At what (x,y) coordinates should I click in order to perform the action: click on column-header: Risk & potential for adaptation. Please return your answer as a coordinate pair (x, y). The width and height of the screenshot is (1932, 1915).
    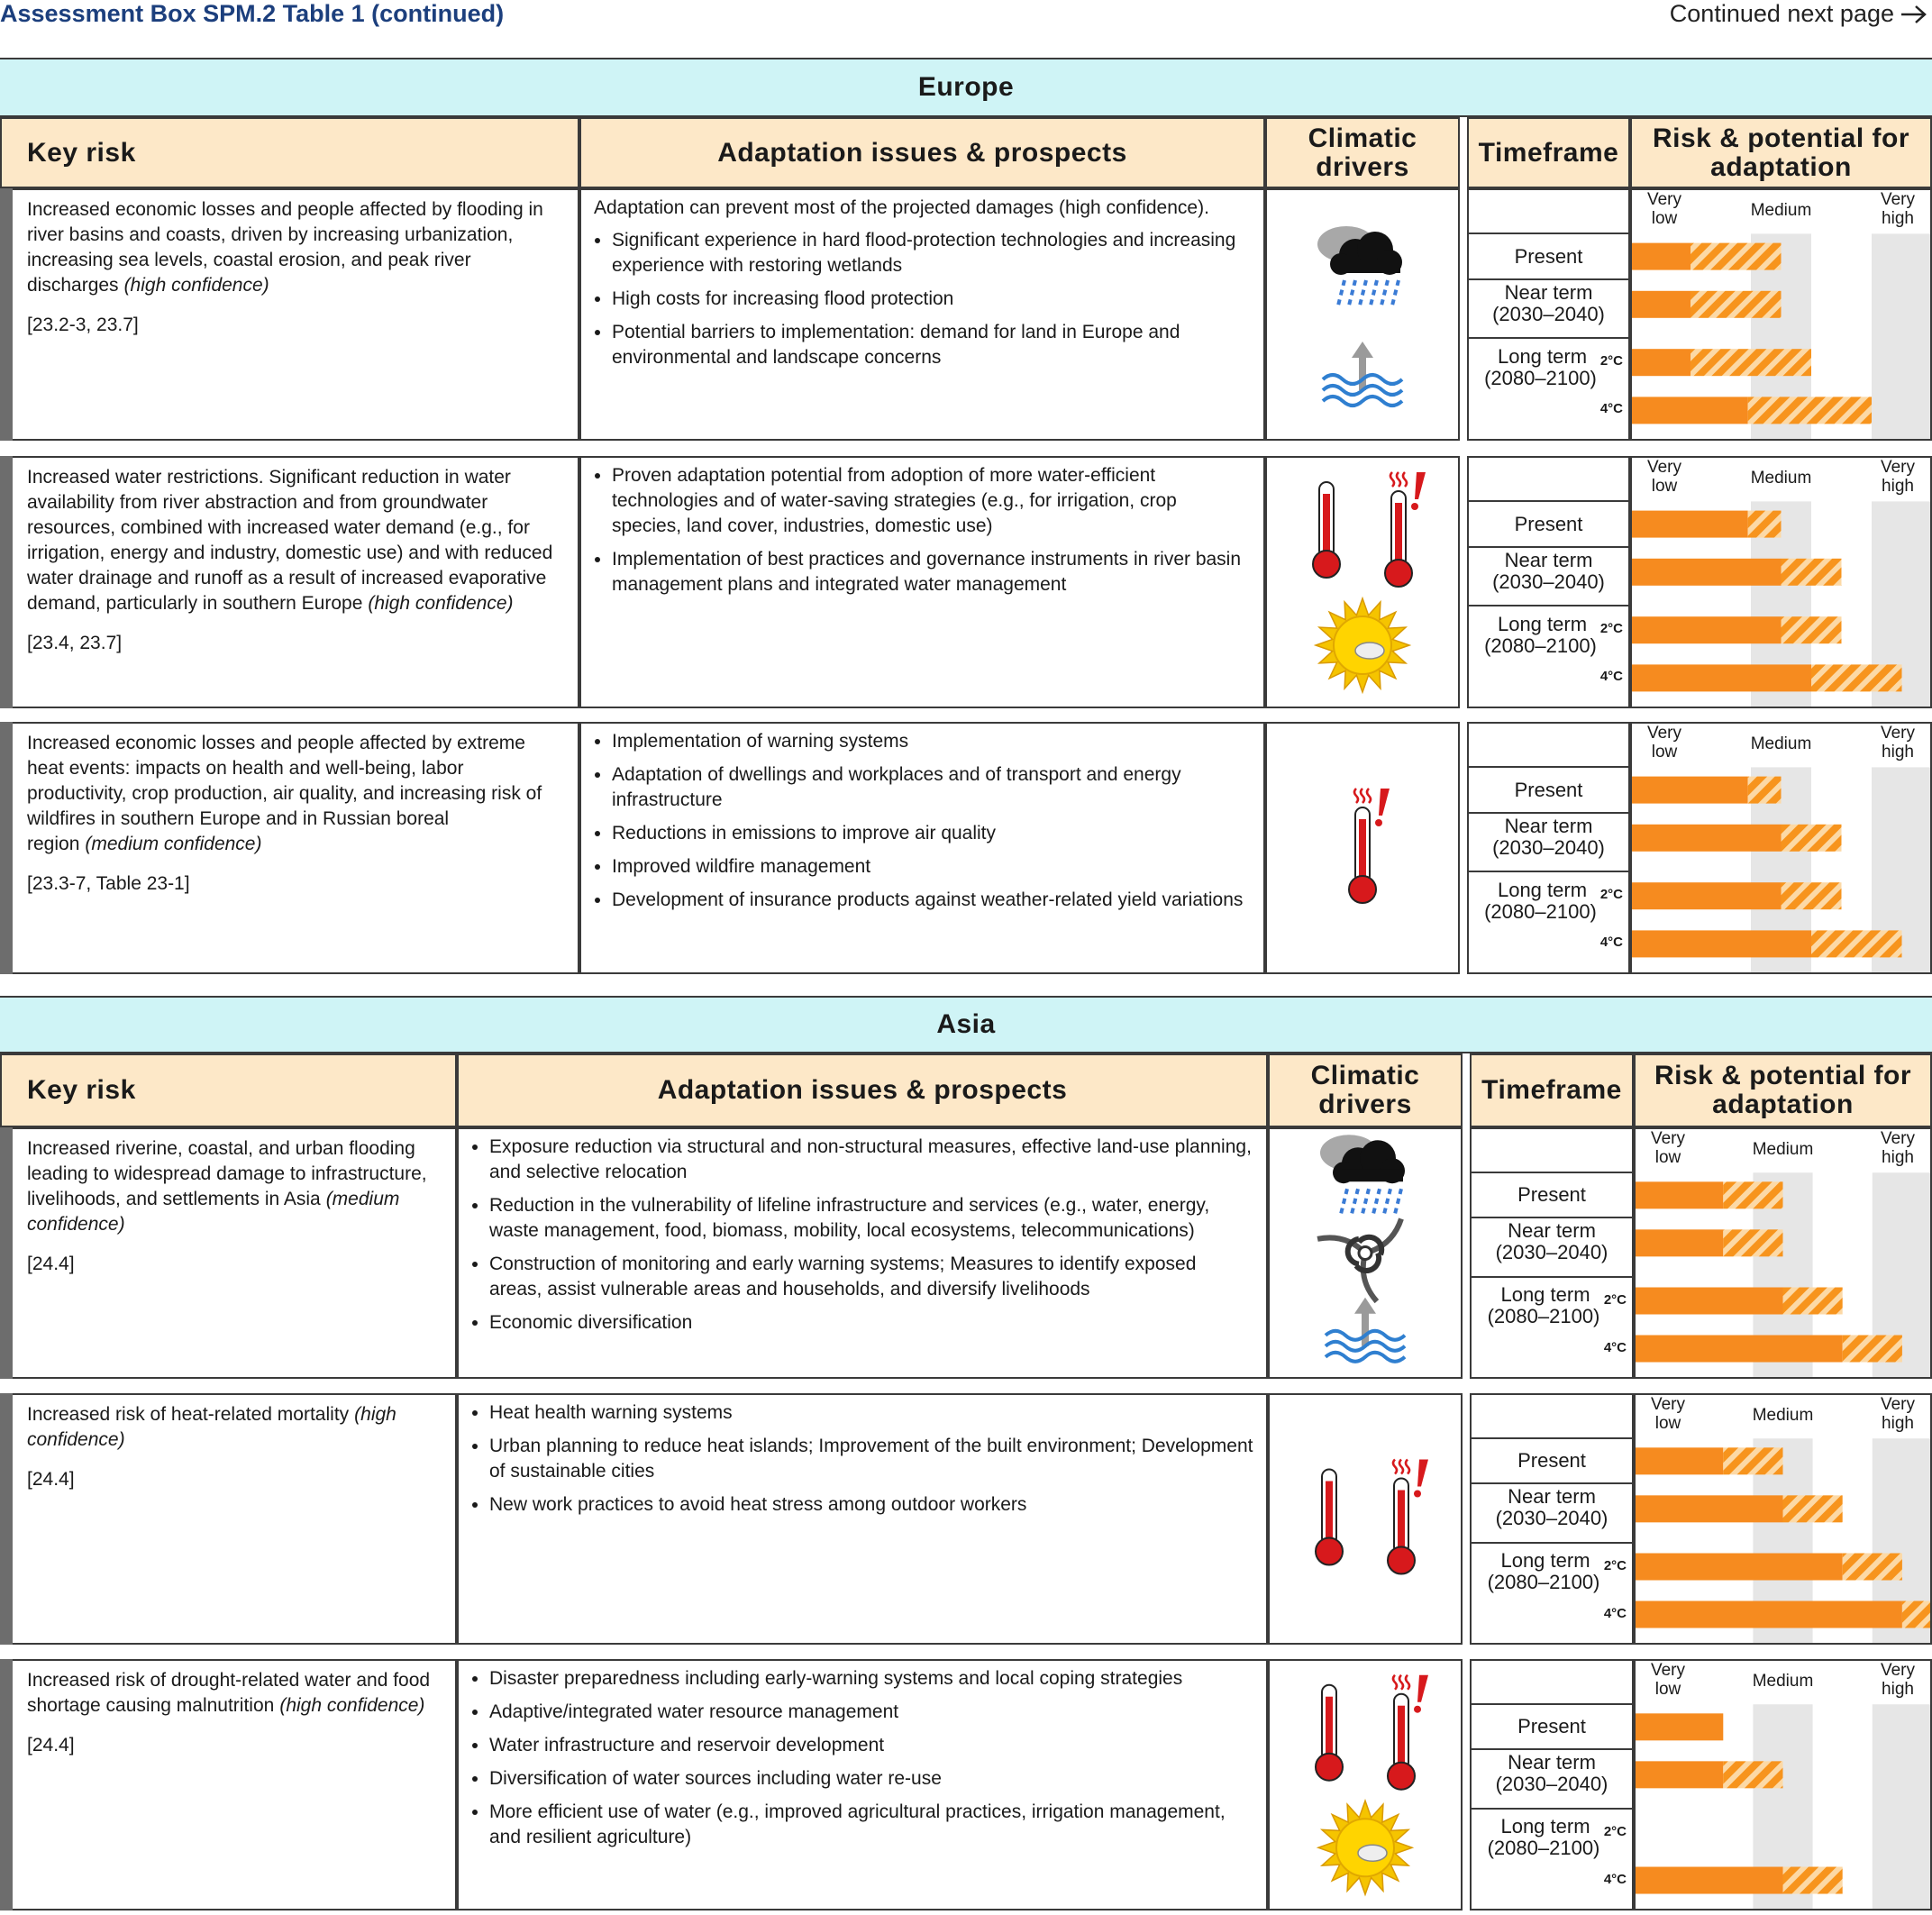
    Looking at the image, I should click on (1783, 1090).